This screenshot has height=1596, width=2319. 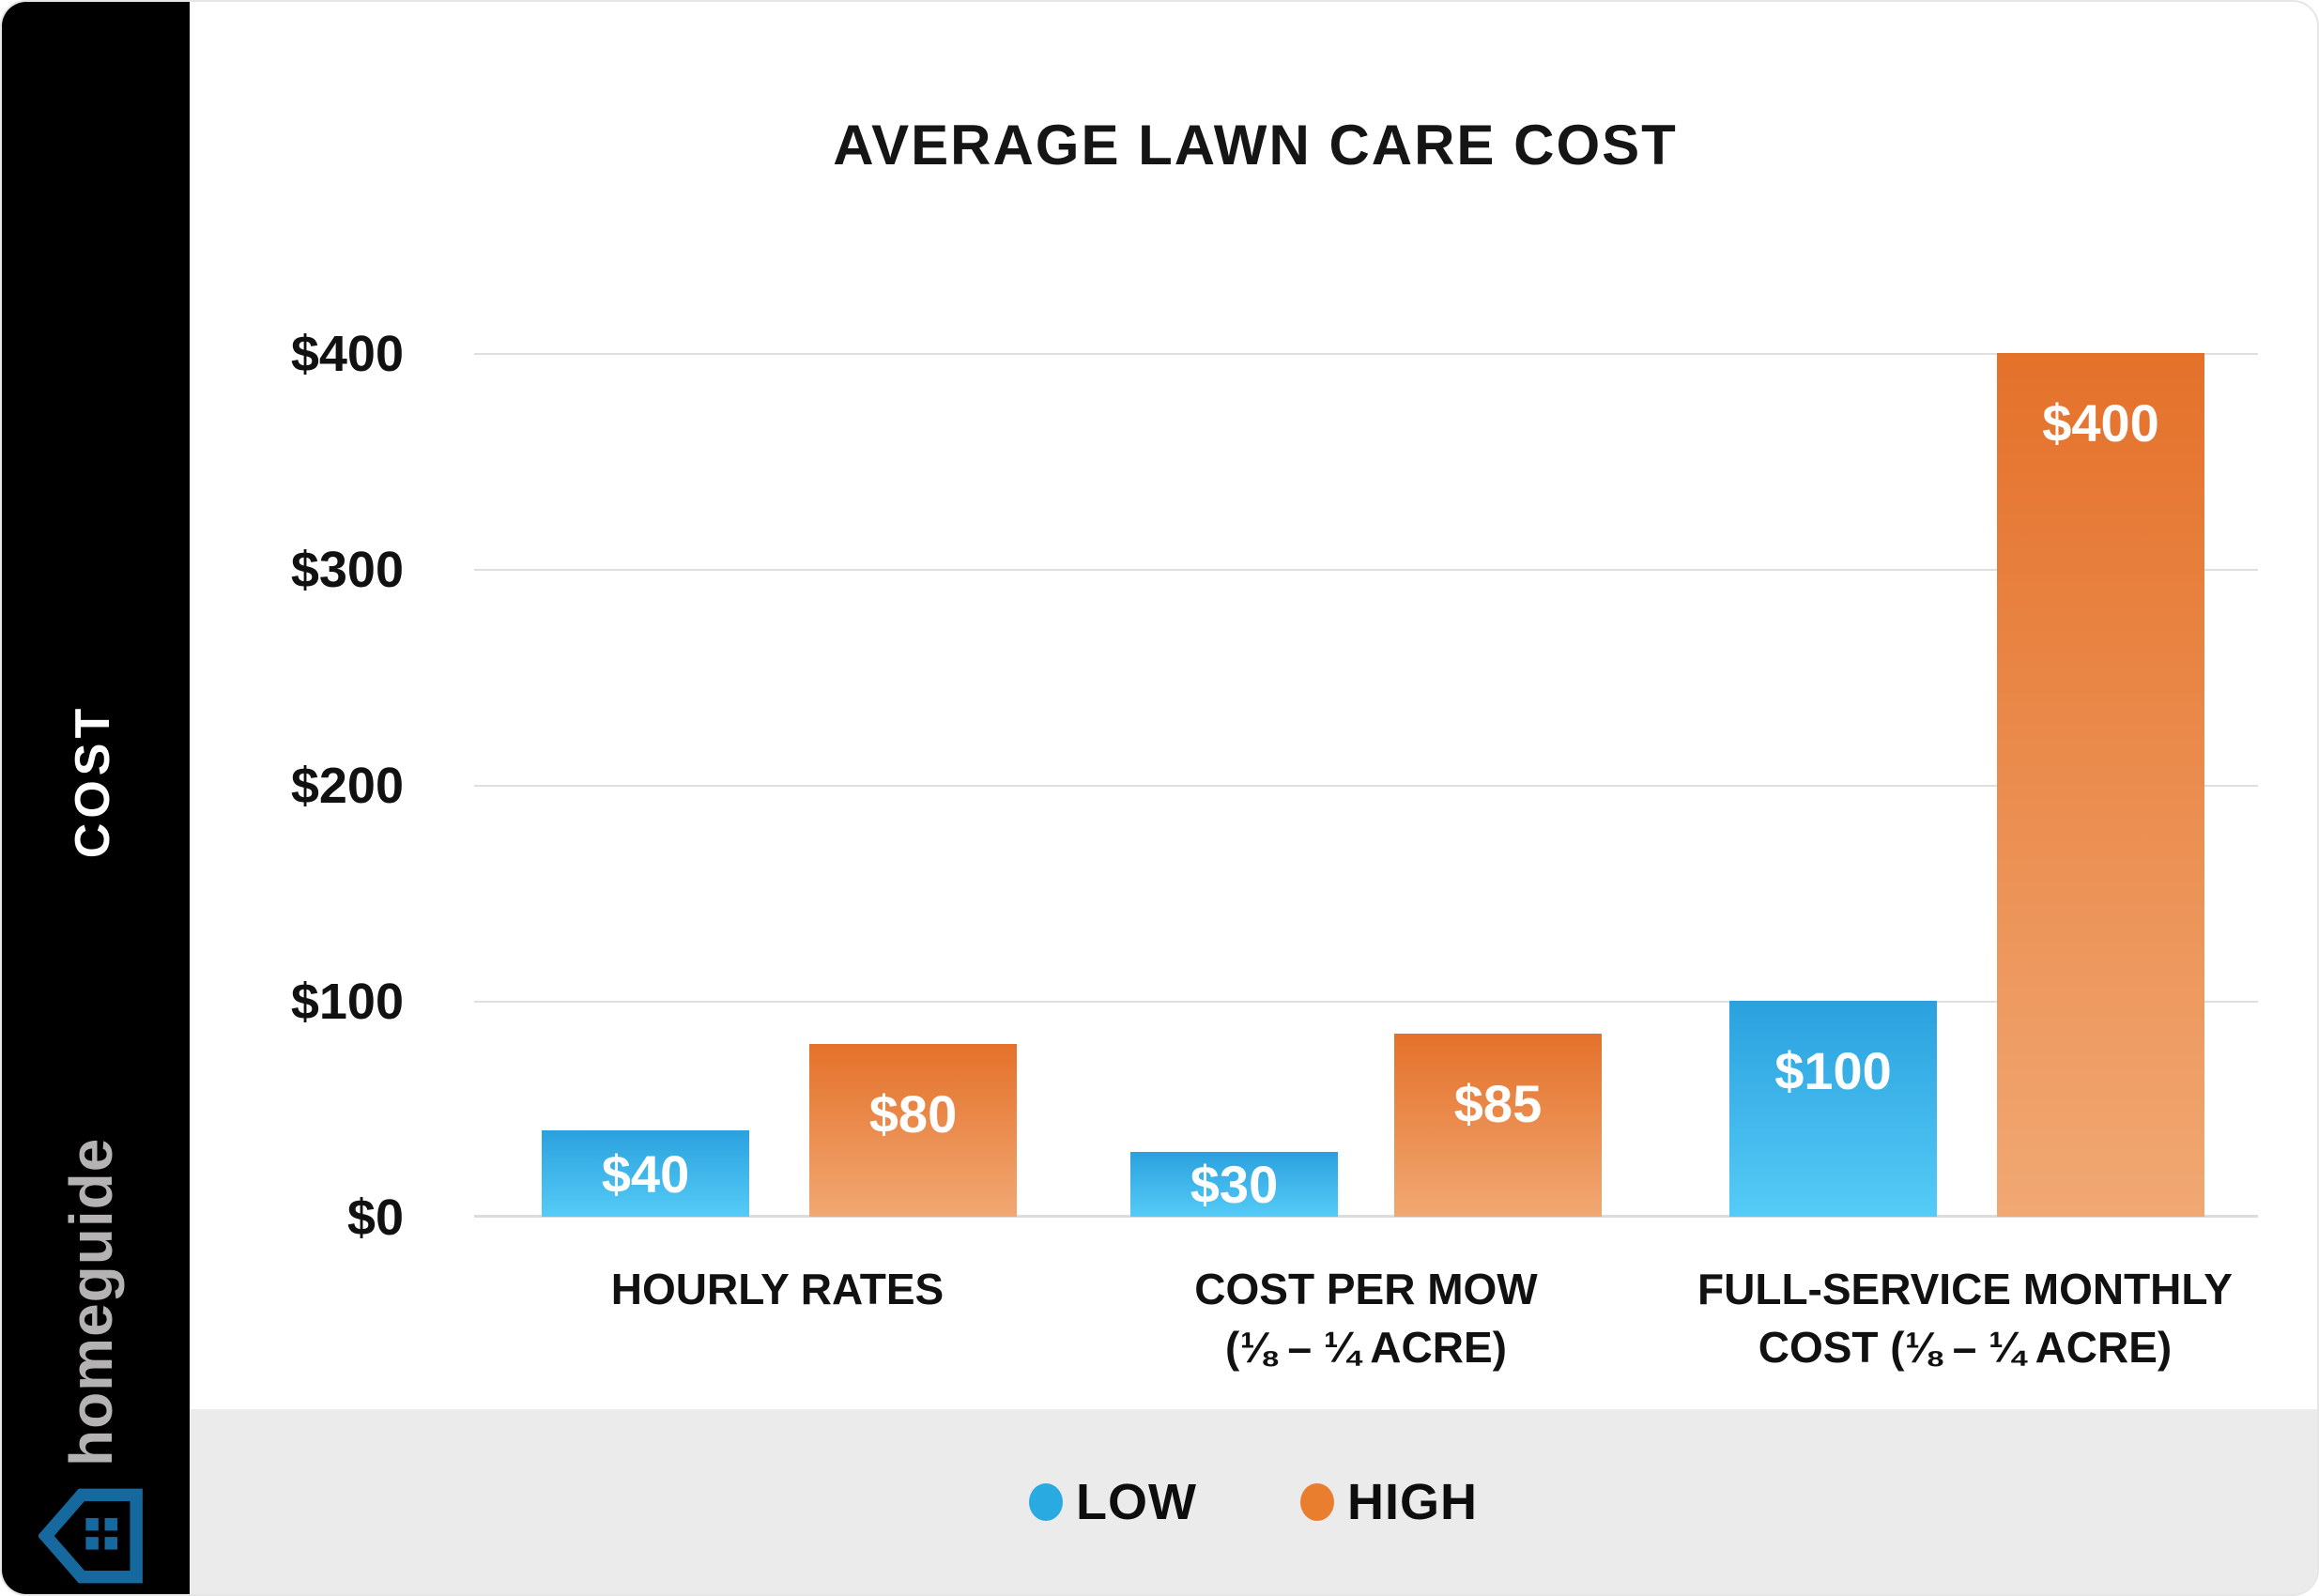 I want to click on legend-dot-low, so click(x=1046, y=1502).